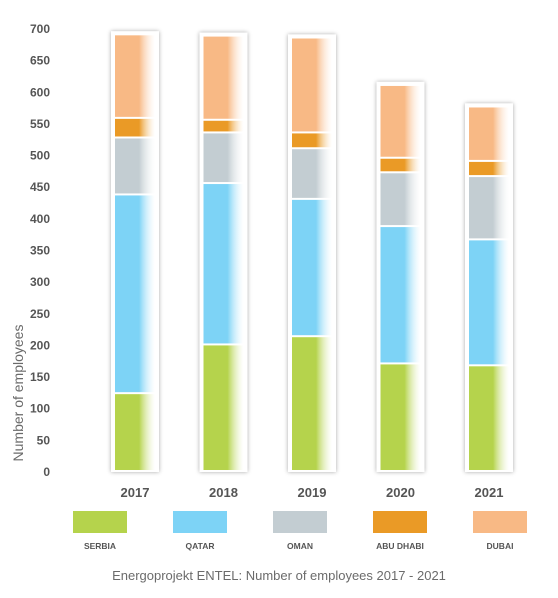 Image resolution: width=558 pixels, height=598 pixels. I want to click on x-tick-label: 2019, so click(312, 492).